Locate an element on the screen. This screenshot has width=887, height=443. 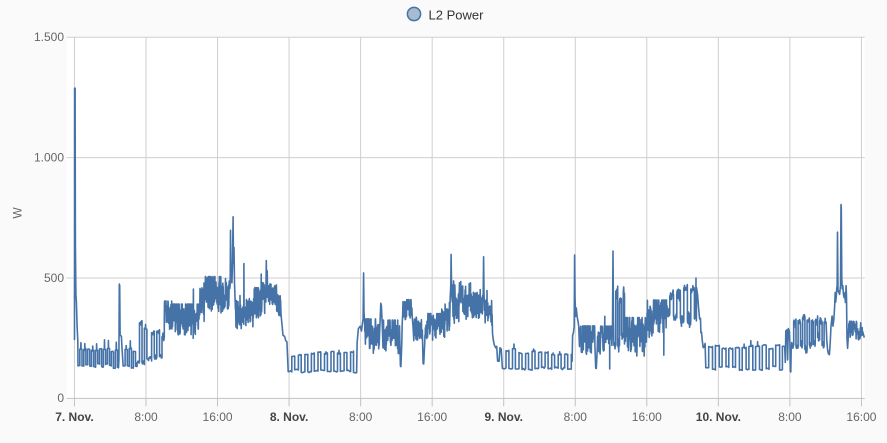
svg-text: 10. Nov. is located at coordinates (718, 417).